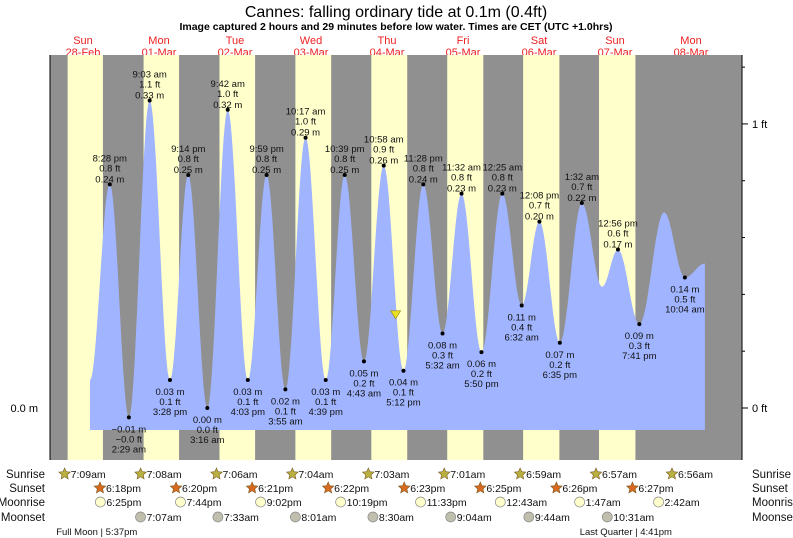  What do you see at coordinates (275, 489) in the screenshot?
I see `sunset-time: 6:21pm` at bounding box center [275, 489].